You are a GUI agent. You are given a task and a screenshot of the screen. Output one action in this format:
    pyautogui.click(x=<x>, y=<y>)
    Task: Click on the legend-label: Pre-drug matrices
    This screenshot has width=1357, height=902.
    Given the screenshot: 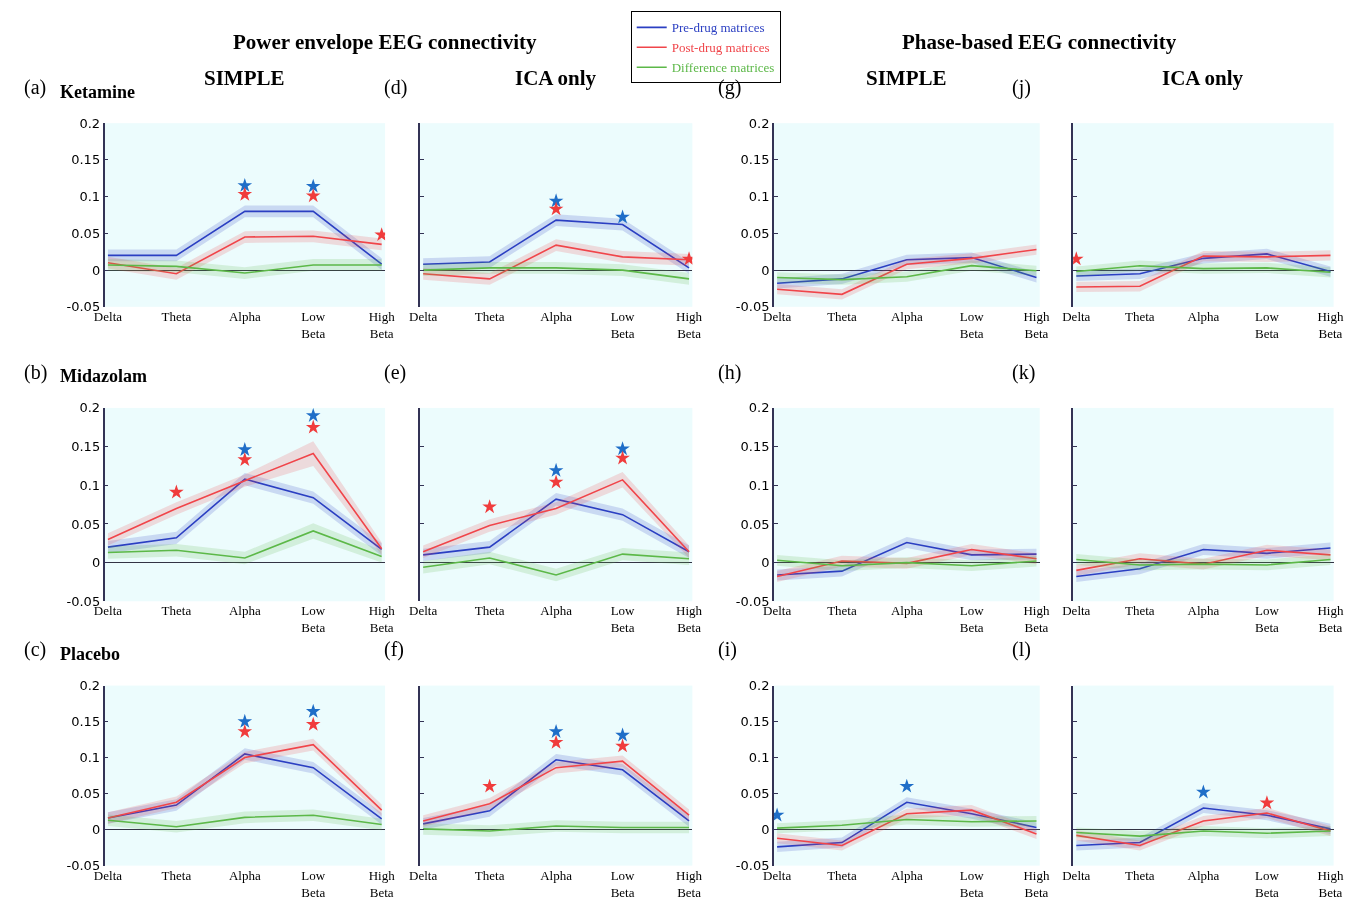 What is the action you would take?
    pyautogui.click(x=718, y=28)
    